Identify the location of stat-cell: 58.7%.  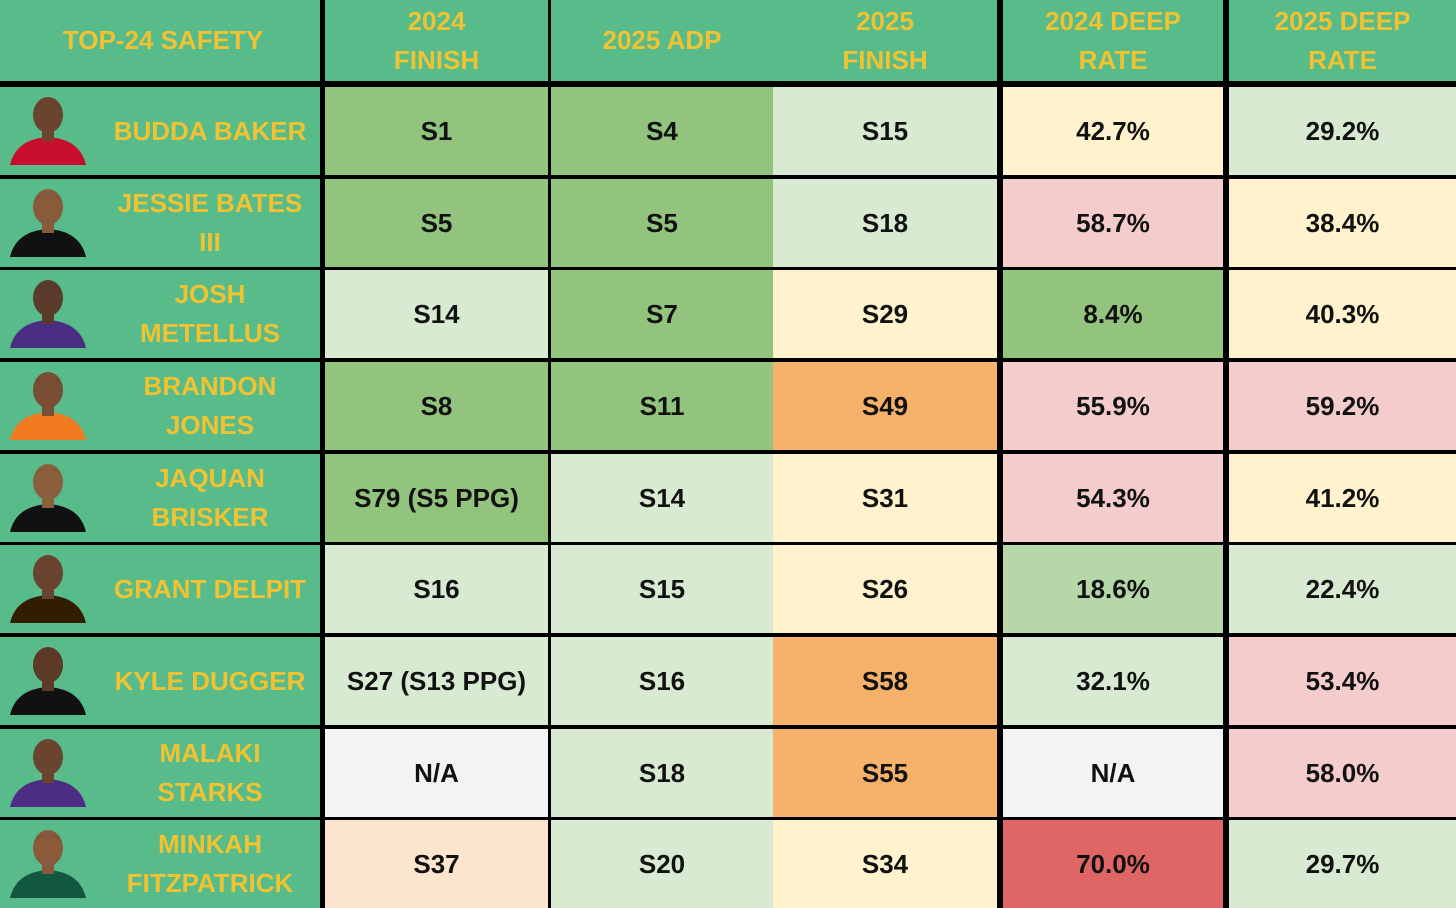
(1113, 223).